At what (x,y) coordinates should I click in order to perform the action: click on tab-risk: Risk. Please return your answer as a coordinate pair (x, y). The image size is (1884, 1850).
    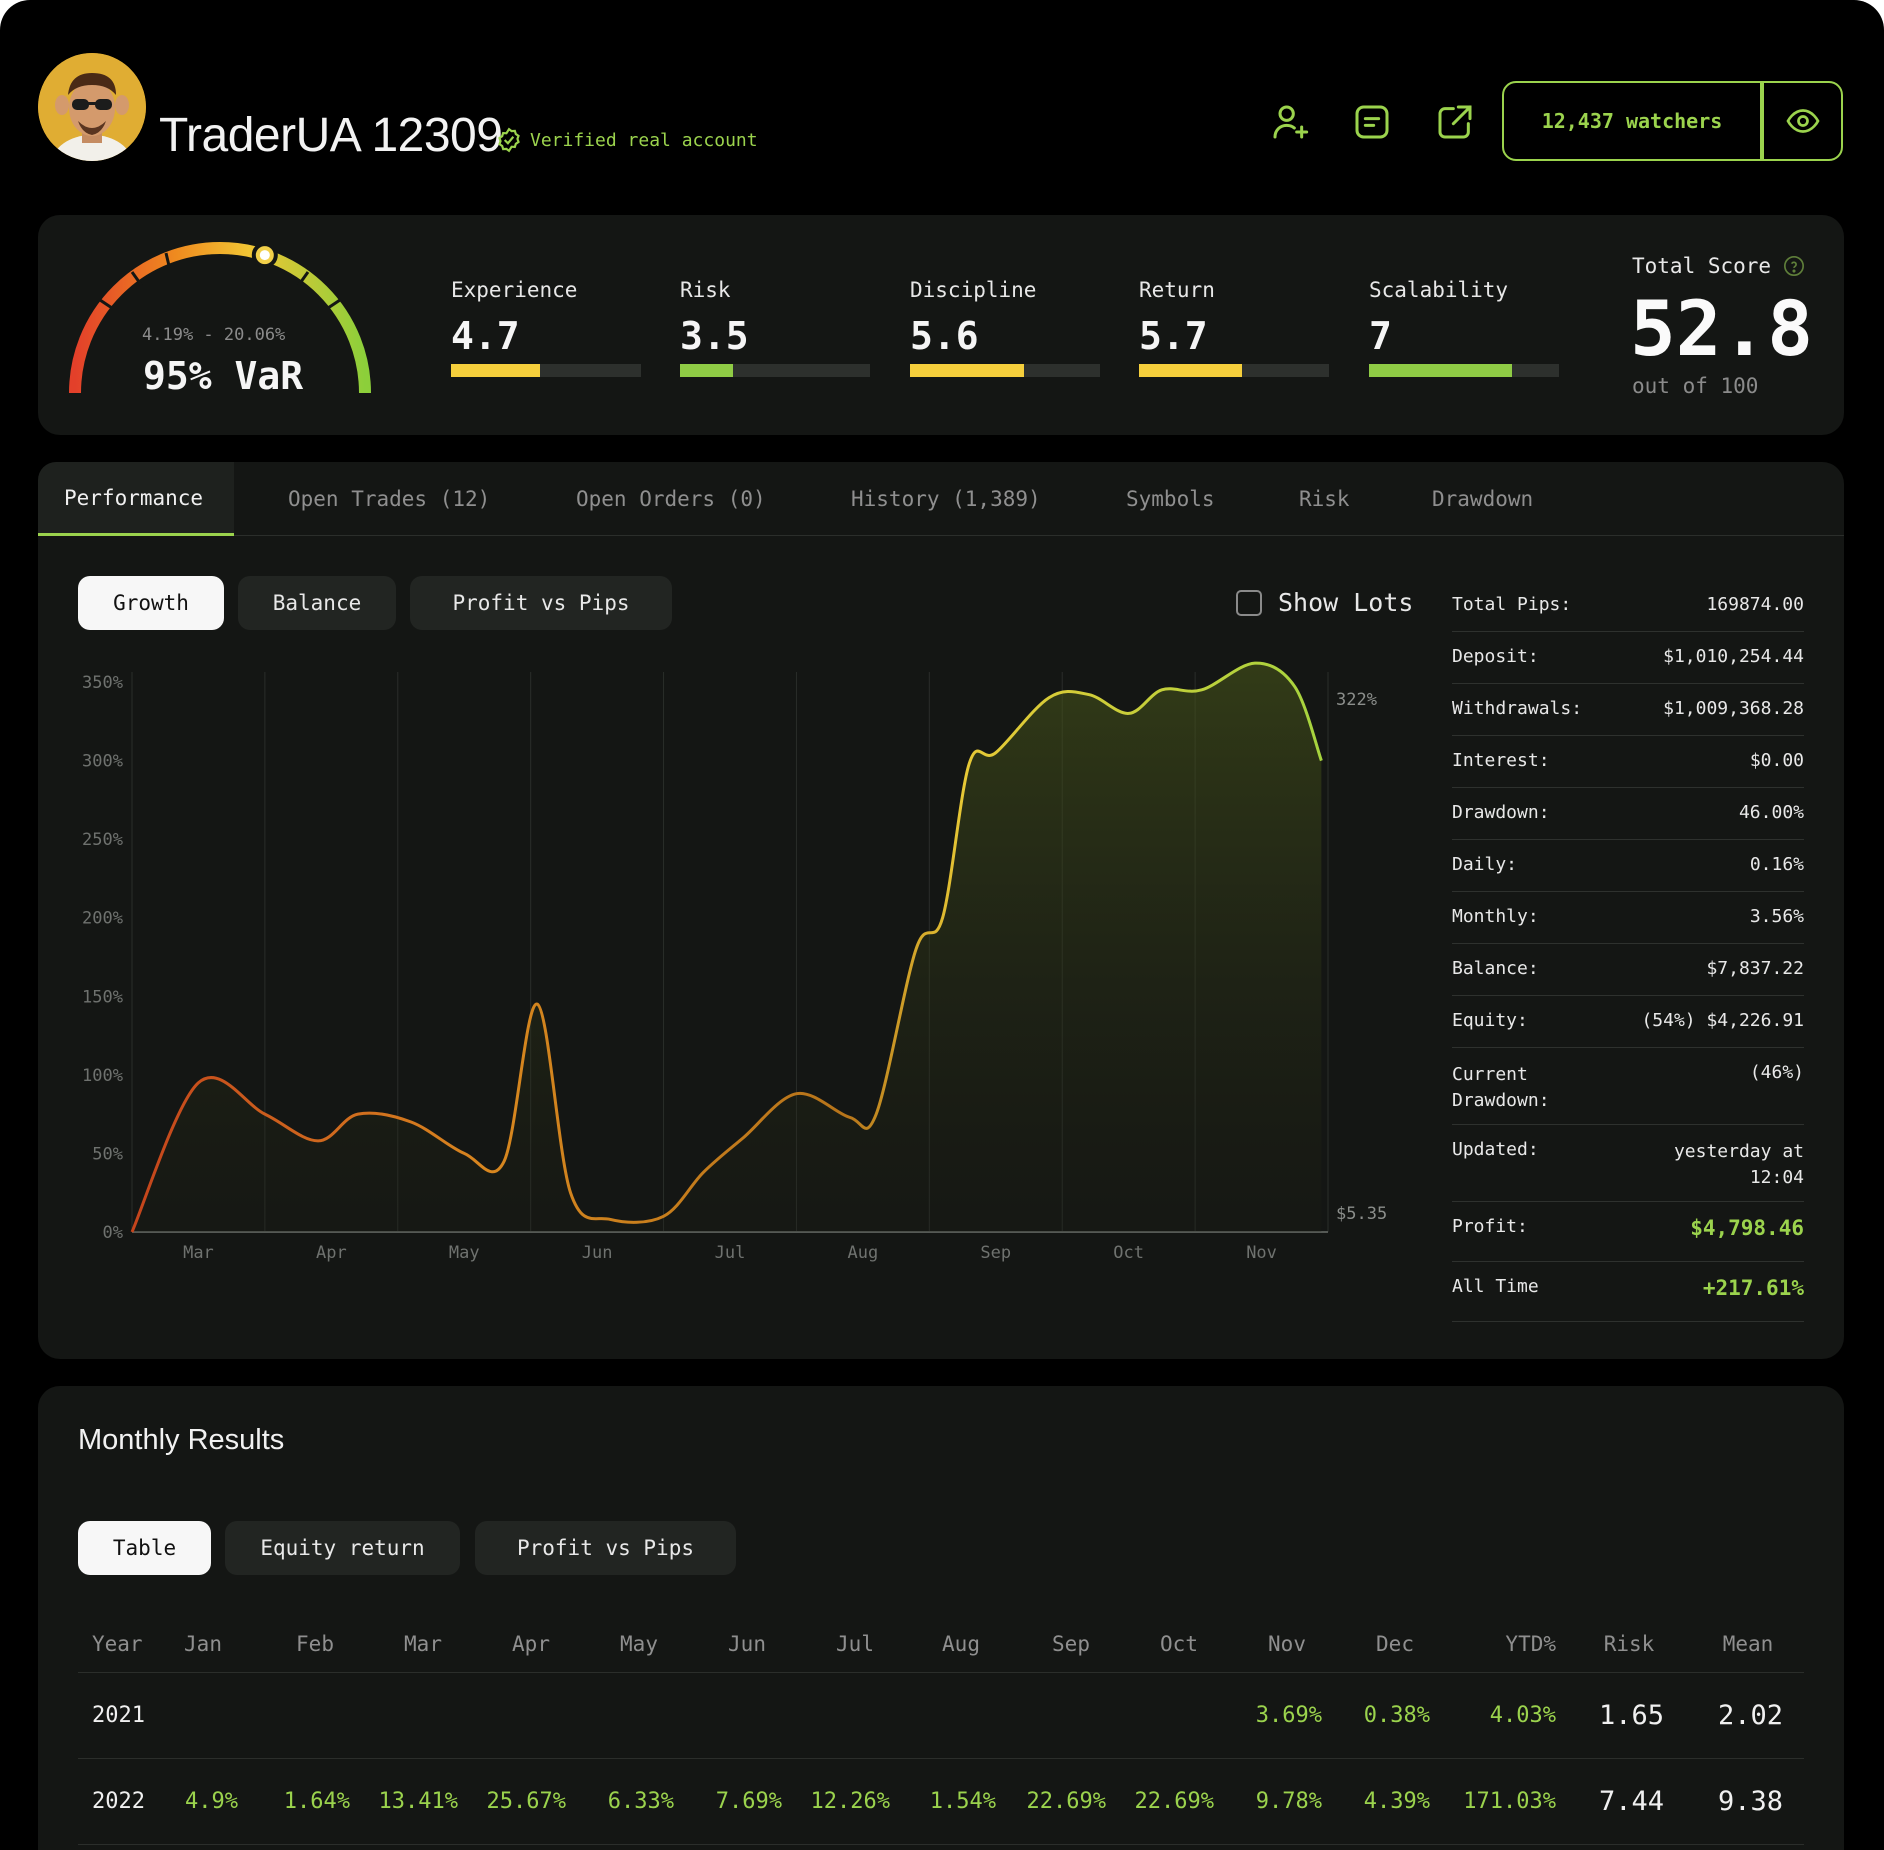
    Looking at the image, I should click on (1324, 499).